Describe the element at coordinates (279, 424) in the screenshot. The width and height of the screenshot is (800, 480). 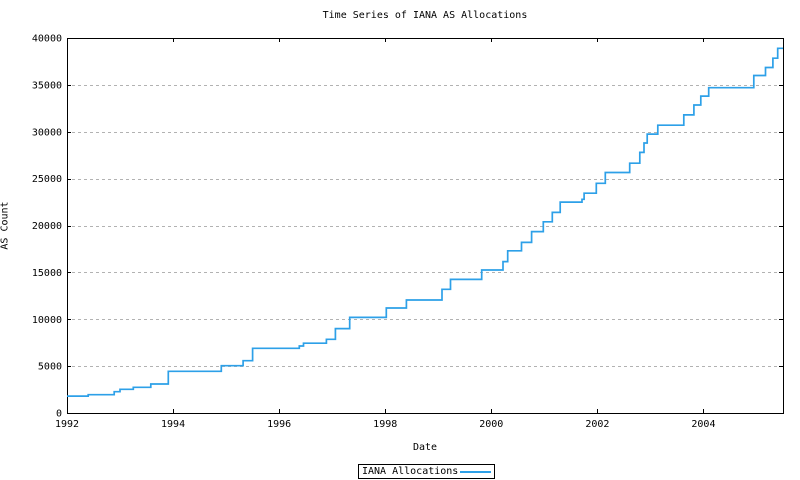
I see `svg-text: 1996` at that location.